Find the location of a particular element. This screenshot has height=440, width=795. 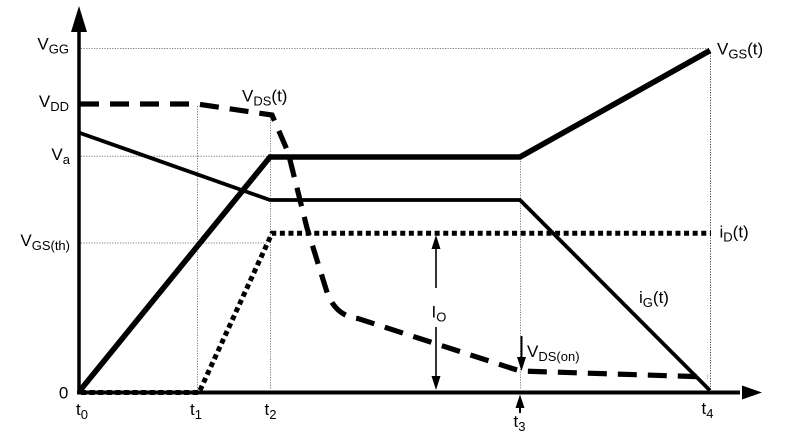

svg-text: t4 is located at coordinates (708, 410).